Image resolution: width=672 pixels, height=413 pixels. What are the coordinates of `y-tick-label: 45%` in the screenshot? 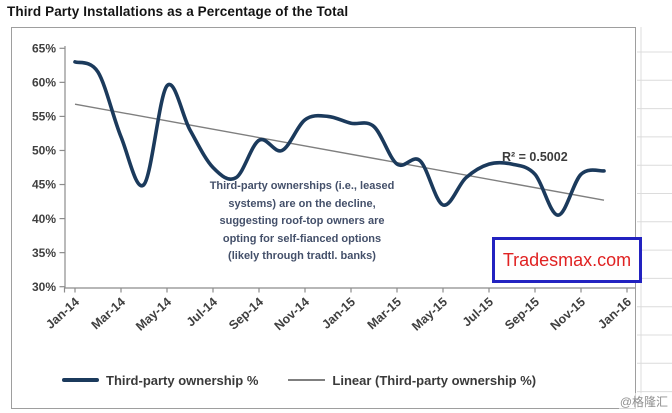 It's located at (44, 185).